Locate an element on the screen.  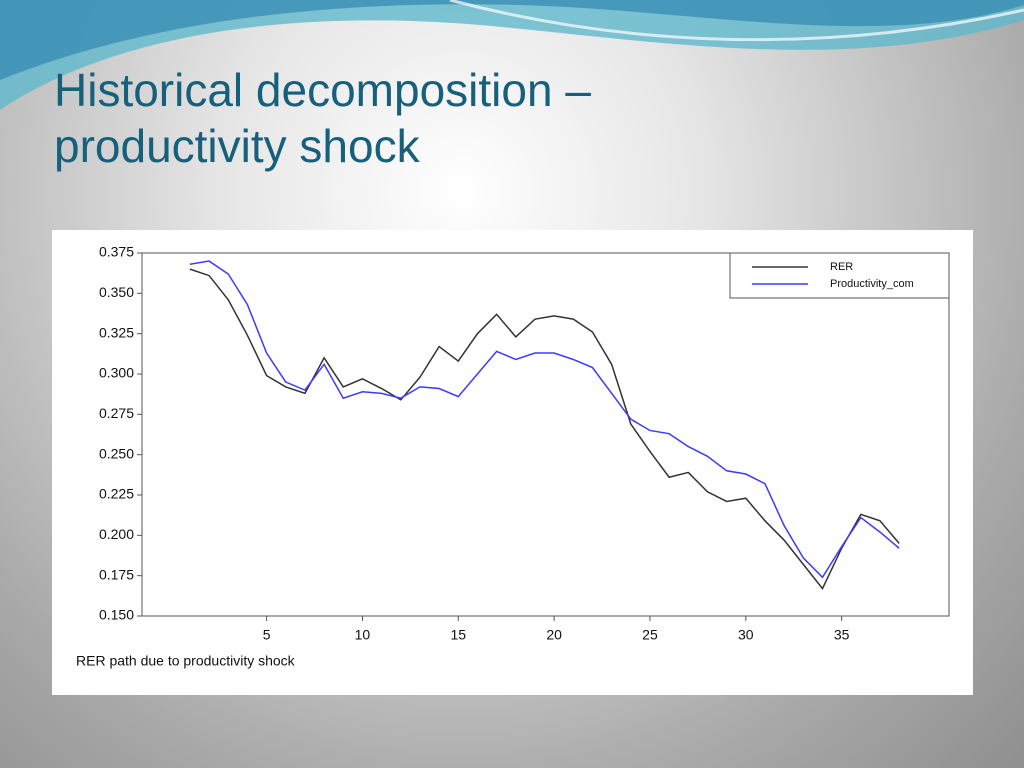
y-tick-label: 0.200 is located at coordinates (116, 534).